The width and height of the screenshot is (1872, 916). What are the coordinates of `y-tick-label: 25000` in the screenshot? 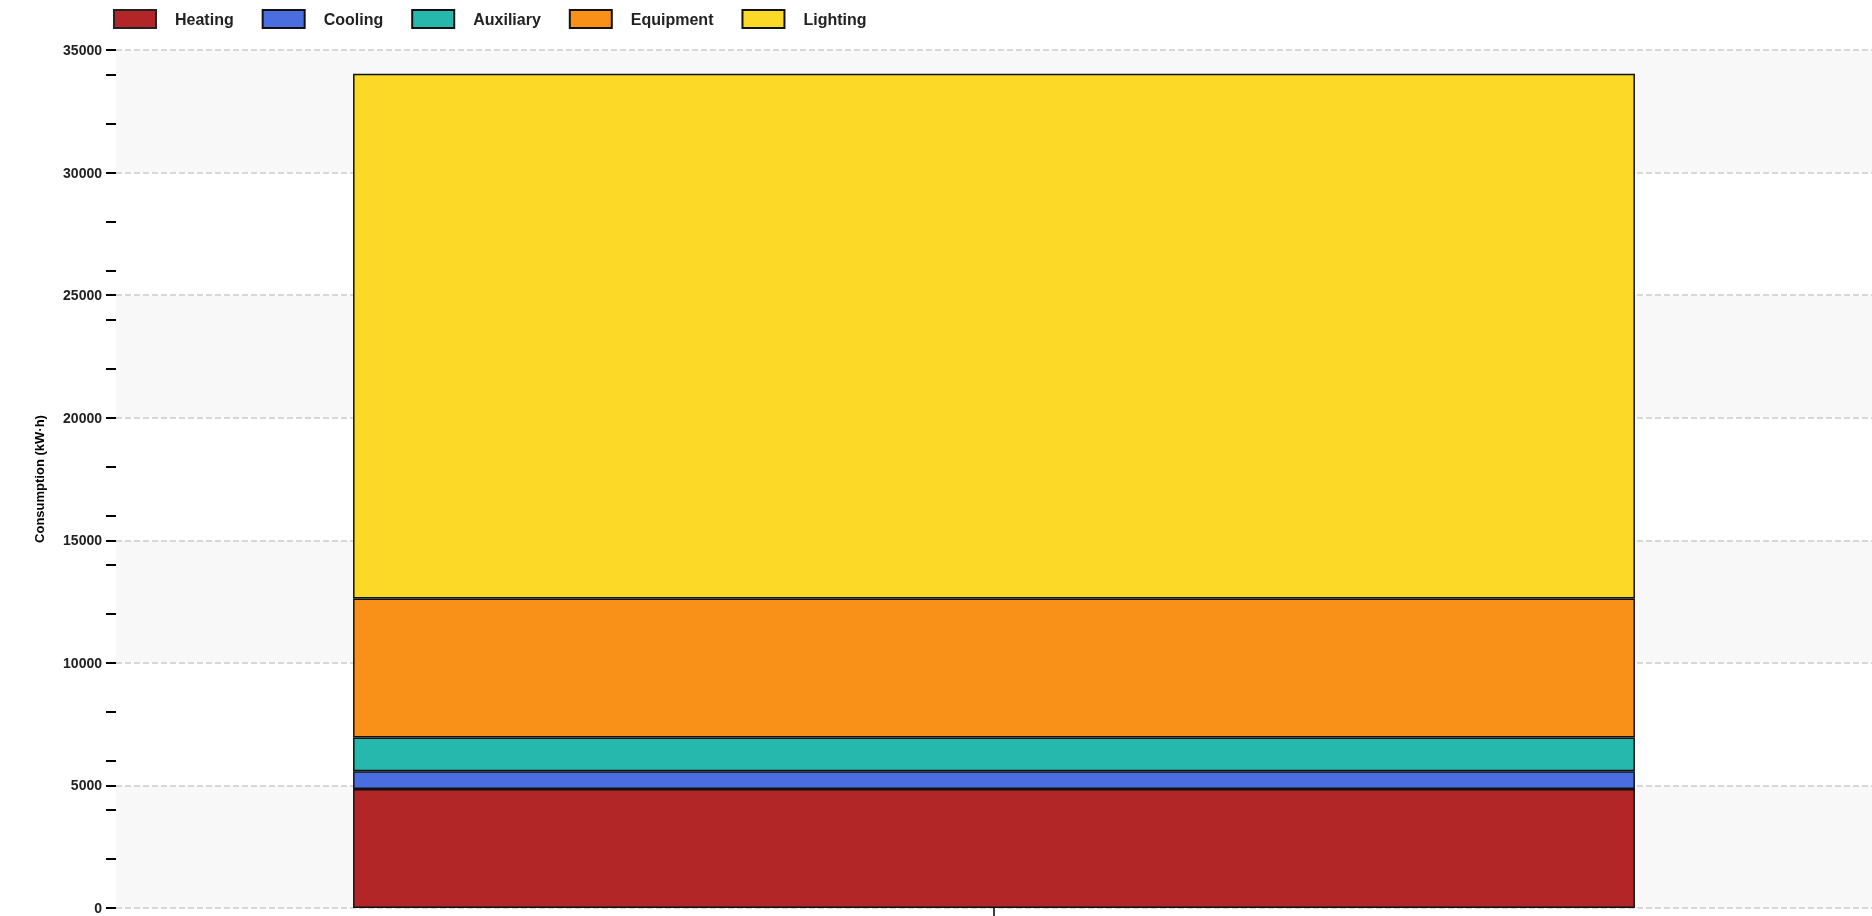 It's located at (83, 295).